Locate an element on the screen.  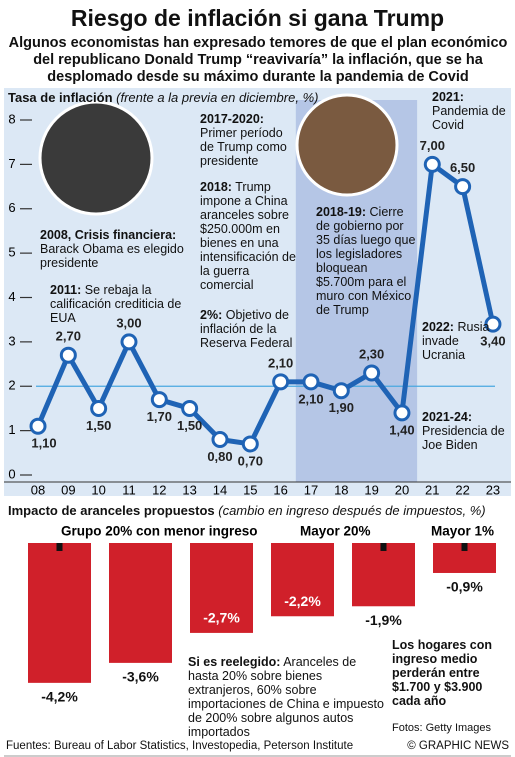
y-tick-label: 4 is located at coordinates (11, 296).